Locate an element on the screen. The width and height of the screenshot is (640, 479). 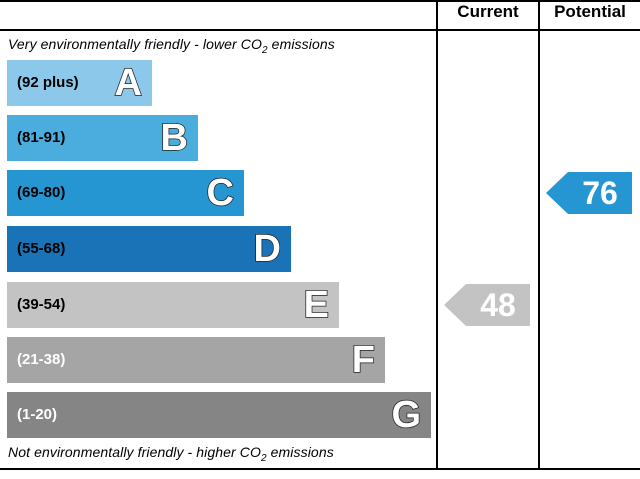
band-range-label: (39-54) is located at coordinates (41, 304).